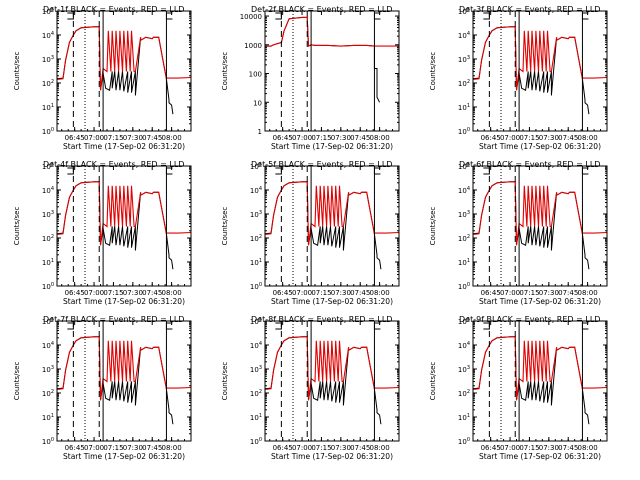  I want to click on panel-title: Det-3f BLACK = Events, RED = LLD, so click(529, 9).